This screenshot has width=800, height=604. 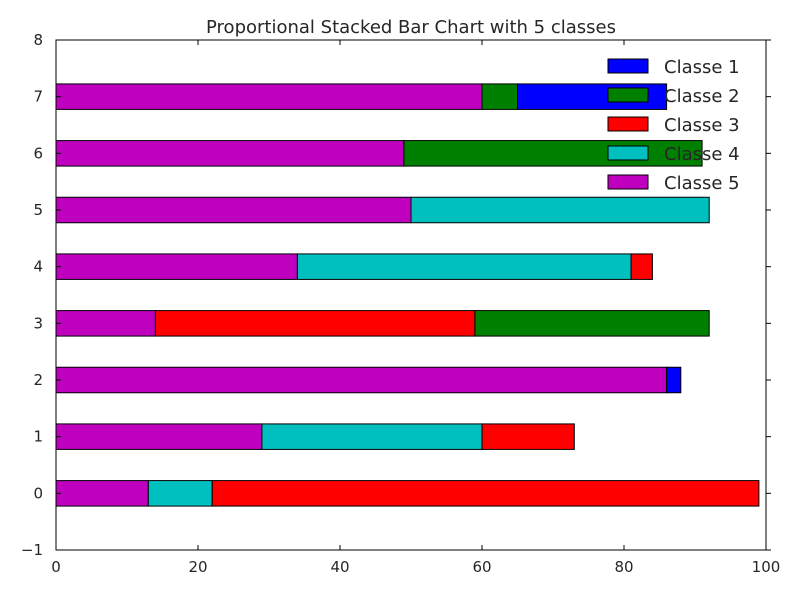 I want to click on legend-item-classe-1: Classe 1, so click(x=673, y=67).